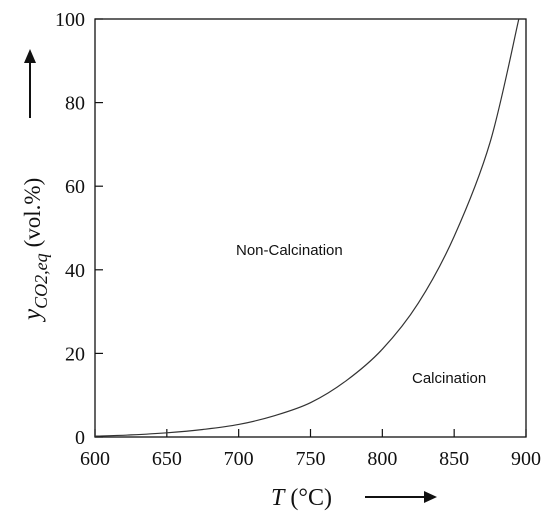 Image resolution: width=550 pixels, height=524 pixels. What do you see at coordinates (95, 459) in the screenshot?
I see `x-tick-label: 600` at bounding box center [95, 459].